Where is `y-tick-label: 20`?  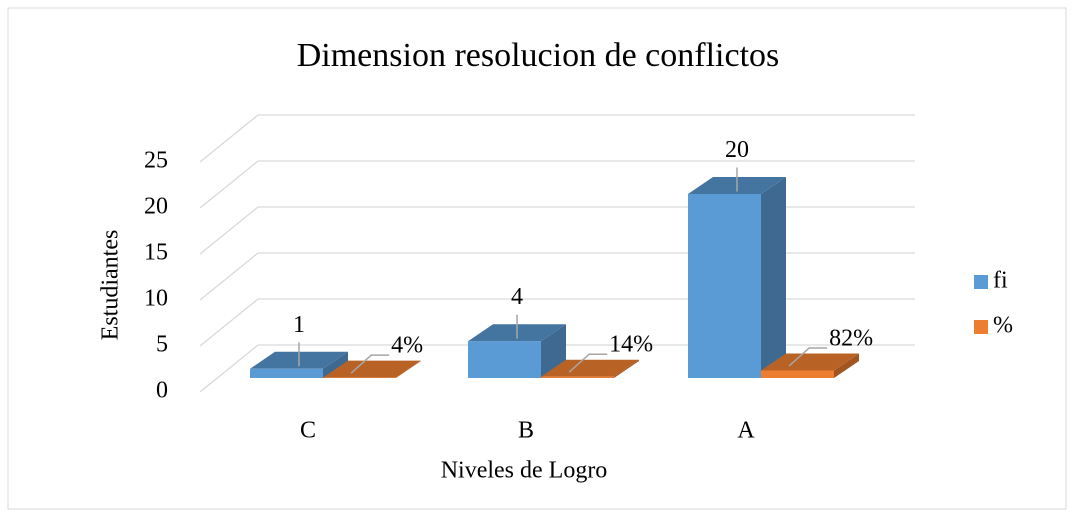
y-tick-label: 20 is located at coordinates (156, 207).